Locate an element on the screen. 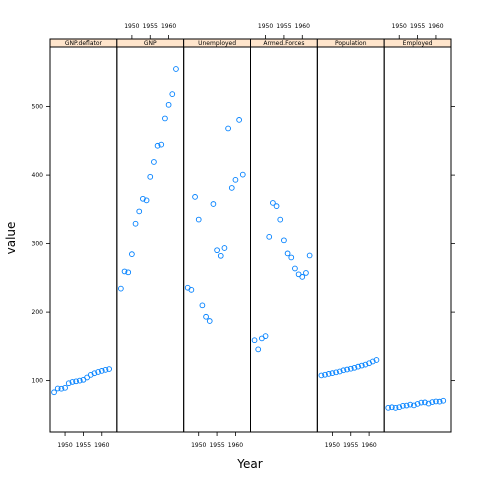  strip-label: Unemployed is located at coordinates (217, 43).